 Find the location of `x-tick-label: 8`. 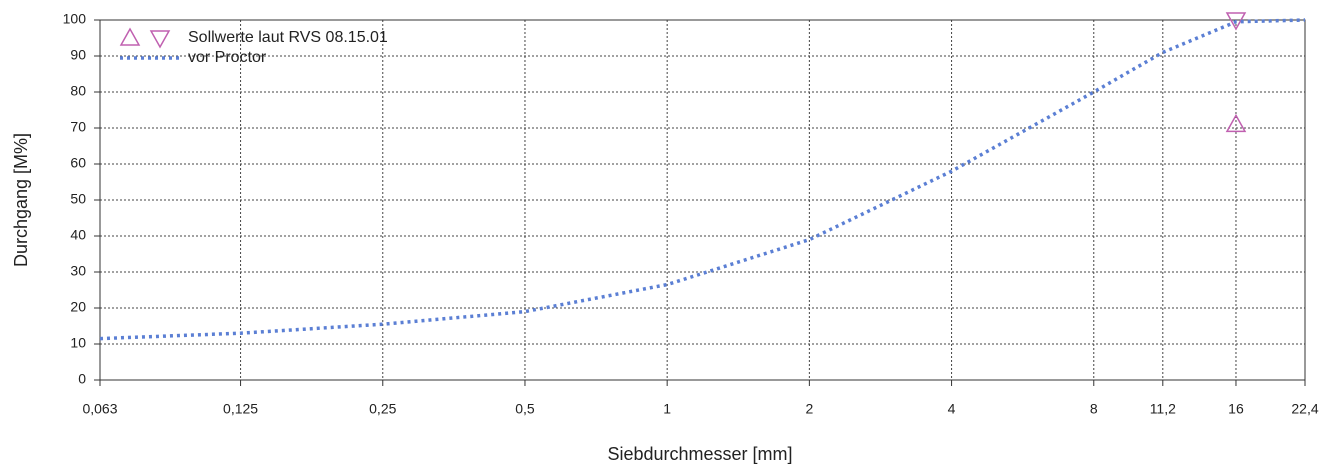

x-tick-label: 8 is located at coordinates (1094, 409).